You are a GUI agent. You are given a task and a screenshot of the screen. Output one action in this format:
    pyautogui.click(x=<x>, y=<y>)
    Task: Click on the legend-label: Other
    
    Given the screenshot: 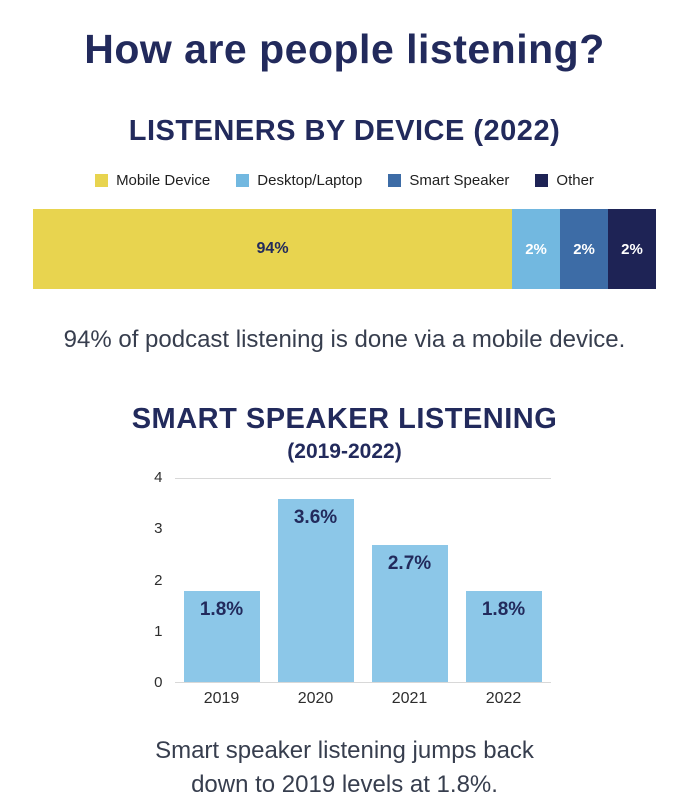 What is the action you would take?
    pyautogui.click(x=575, y=180)
    